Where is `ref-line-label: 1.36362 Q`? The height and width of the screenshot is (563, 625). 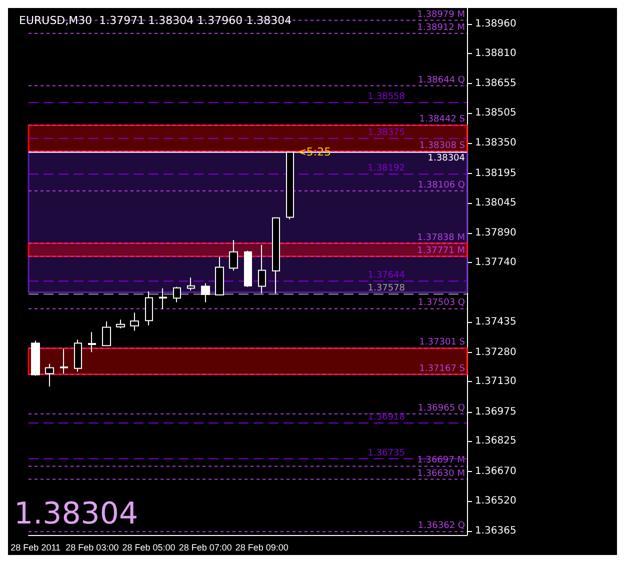
ref-line-label: 1.36362 Q is located at coordinates (441, 526).